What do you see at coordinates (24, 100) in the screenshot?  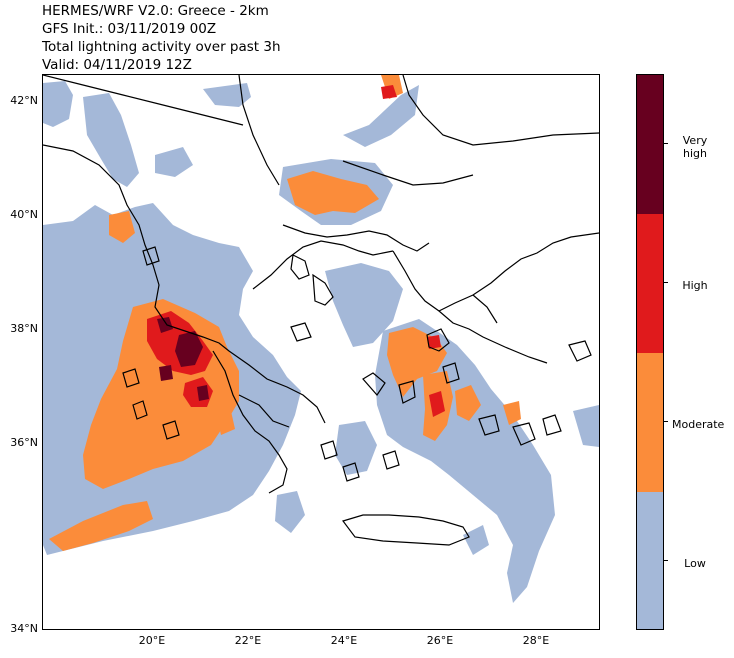 I see `lat-label-42n: 42°N` at bounding box center [24, 100].